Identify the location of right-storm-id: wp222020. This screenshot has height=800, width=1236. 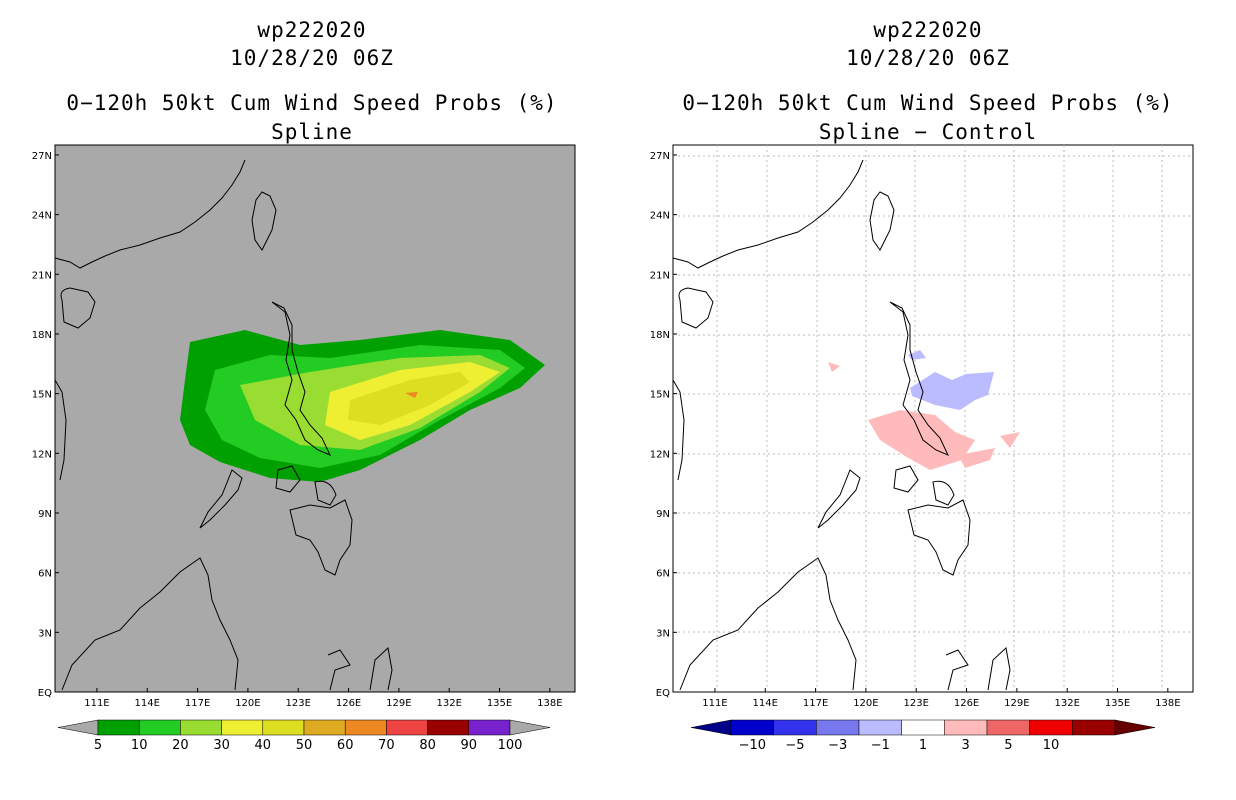
(928, 30).